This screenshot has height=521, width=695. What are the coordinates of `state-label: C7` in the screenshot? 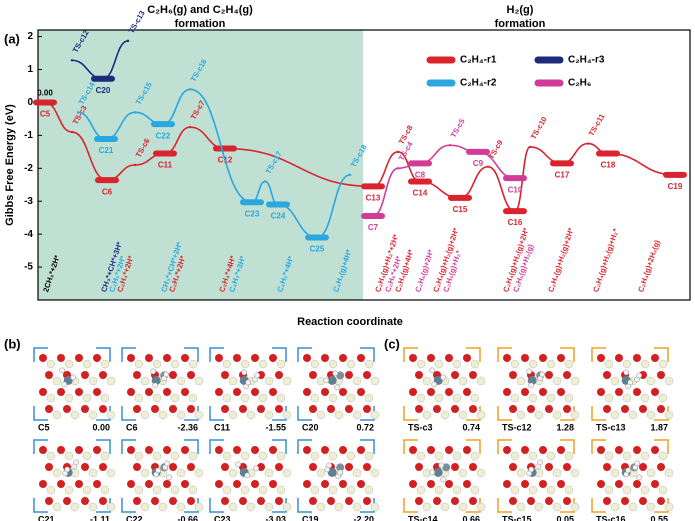 It's located at (373, 227).